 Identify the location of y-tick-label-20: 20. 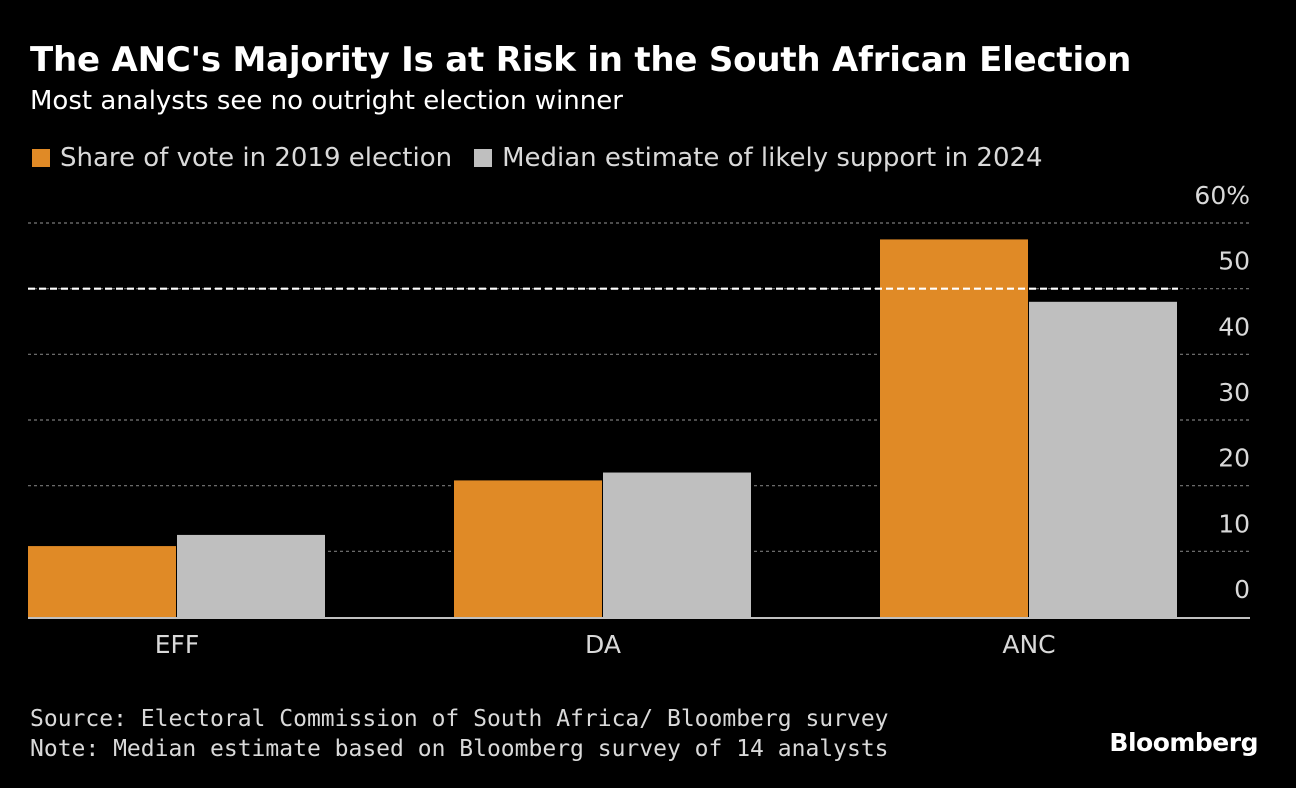
(1234, 458).